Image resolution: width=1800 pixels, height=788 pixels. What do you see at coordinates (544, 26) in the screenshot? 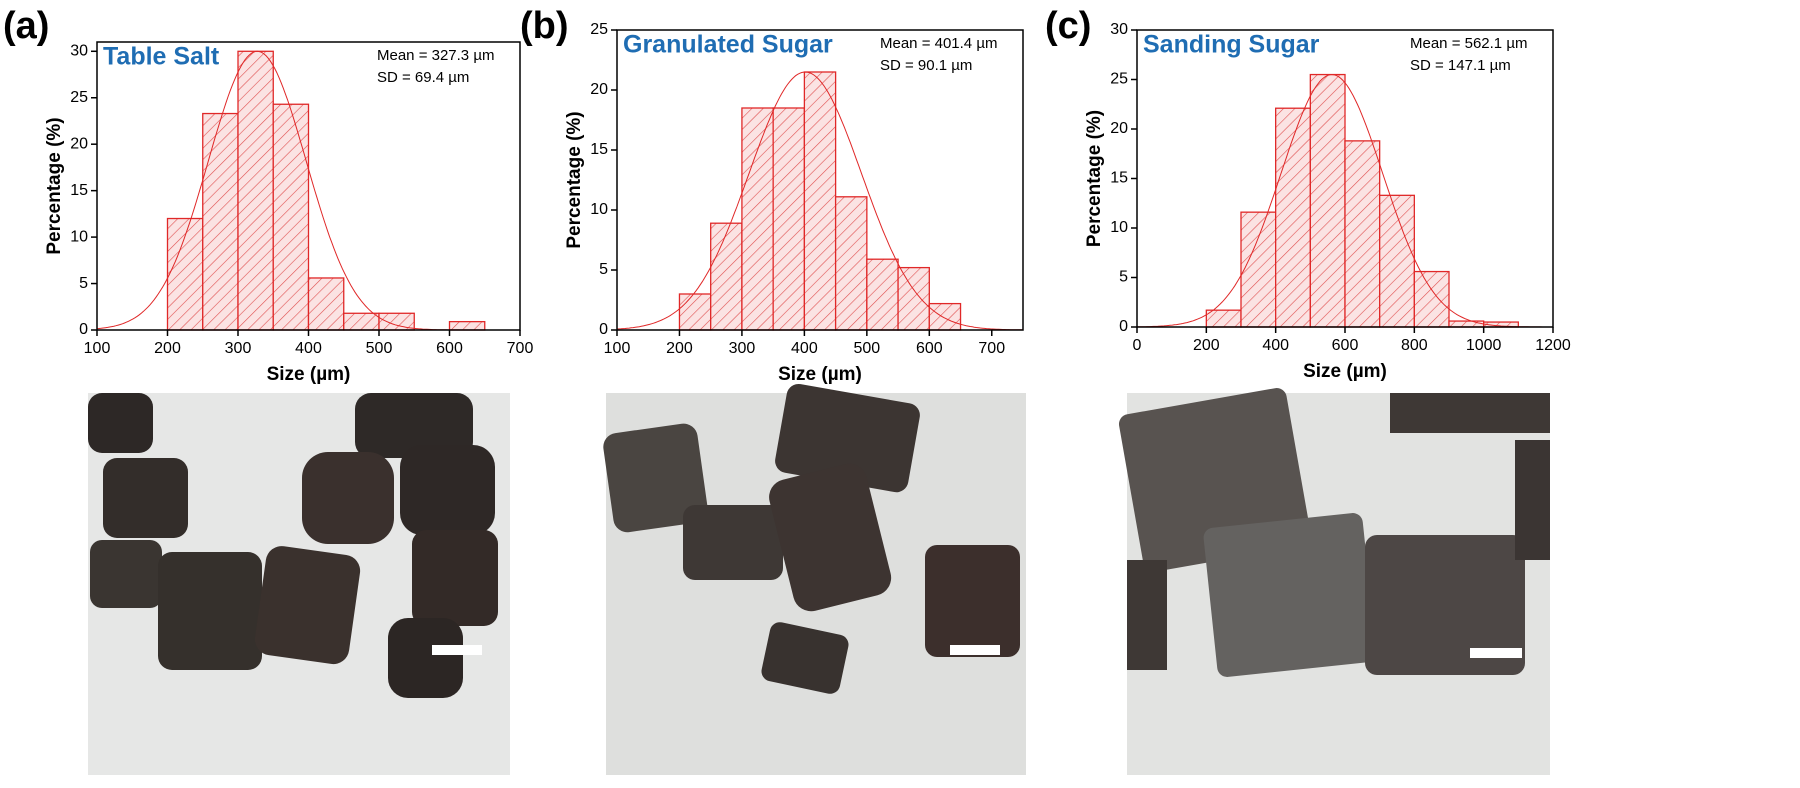
I see `panel-label: (b)` at bounding box center [544, 26].